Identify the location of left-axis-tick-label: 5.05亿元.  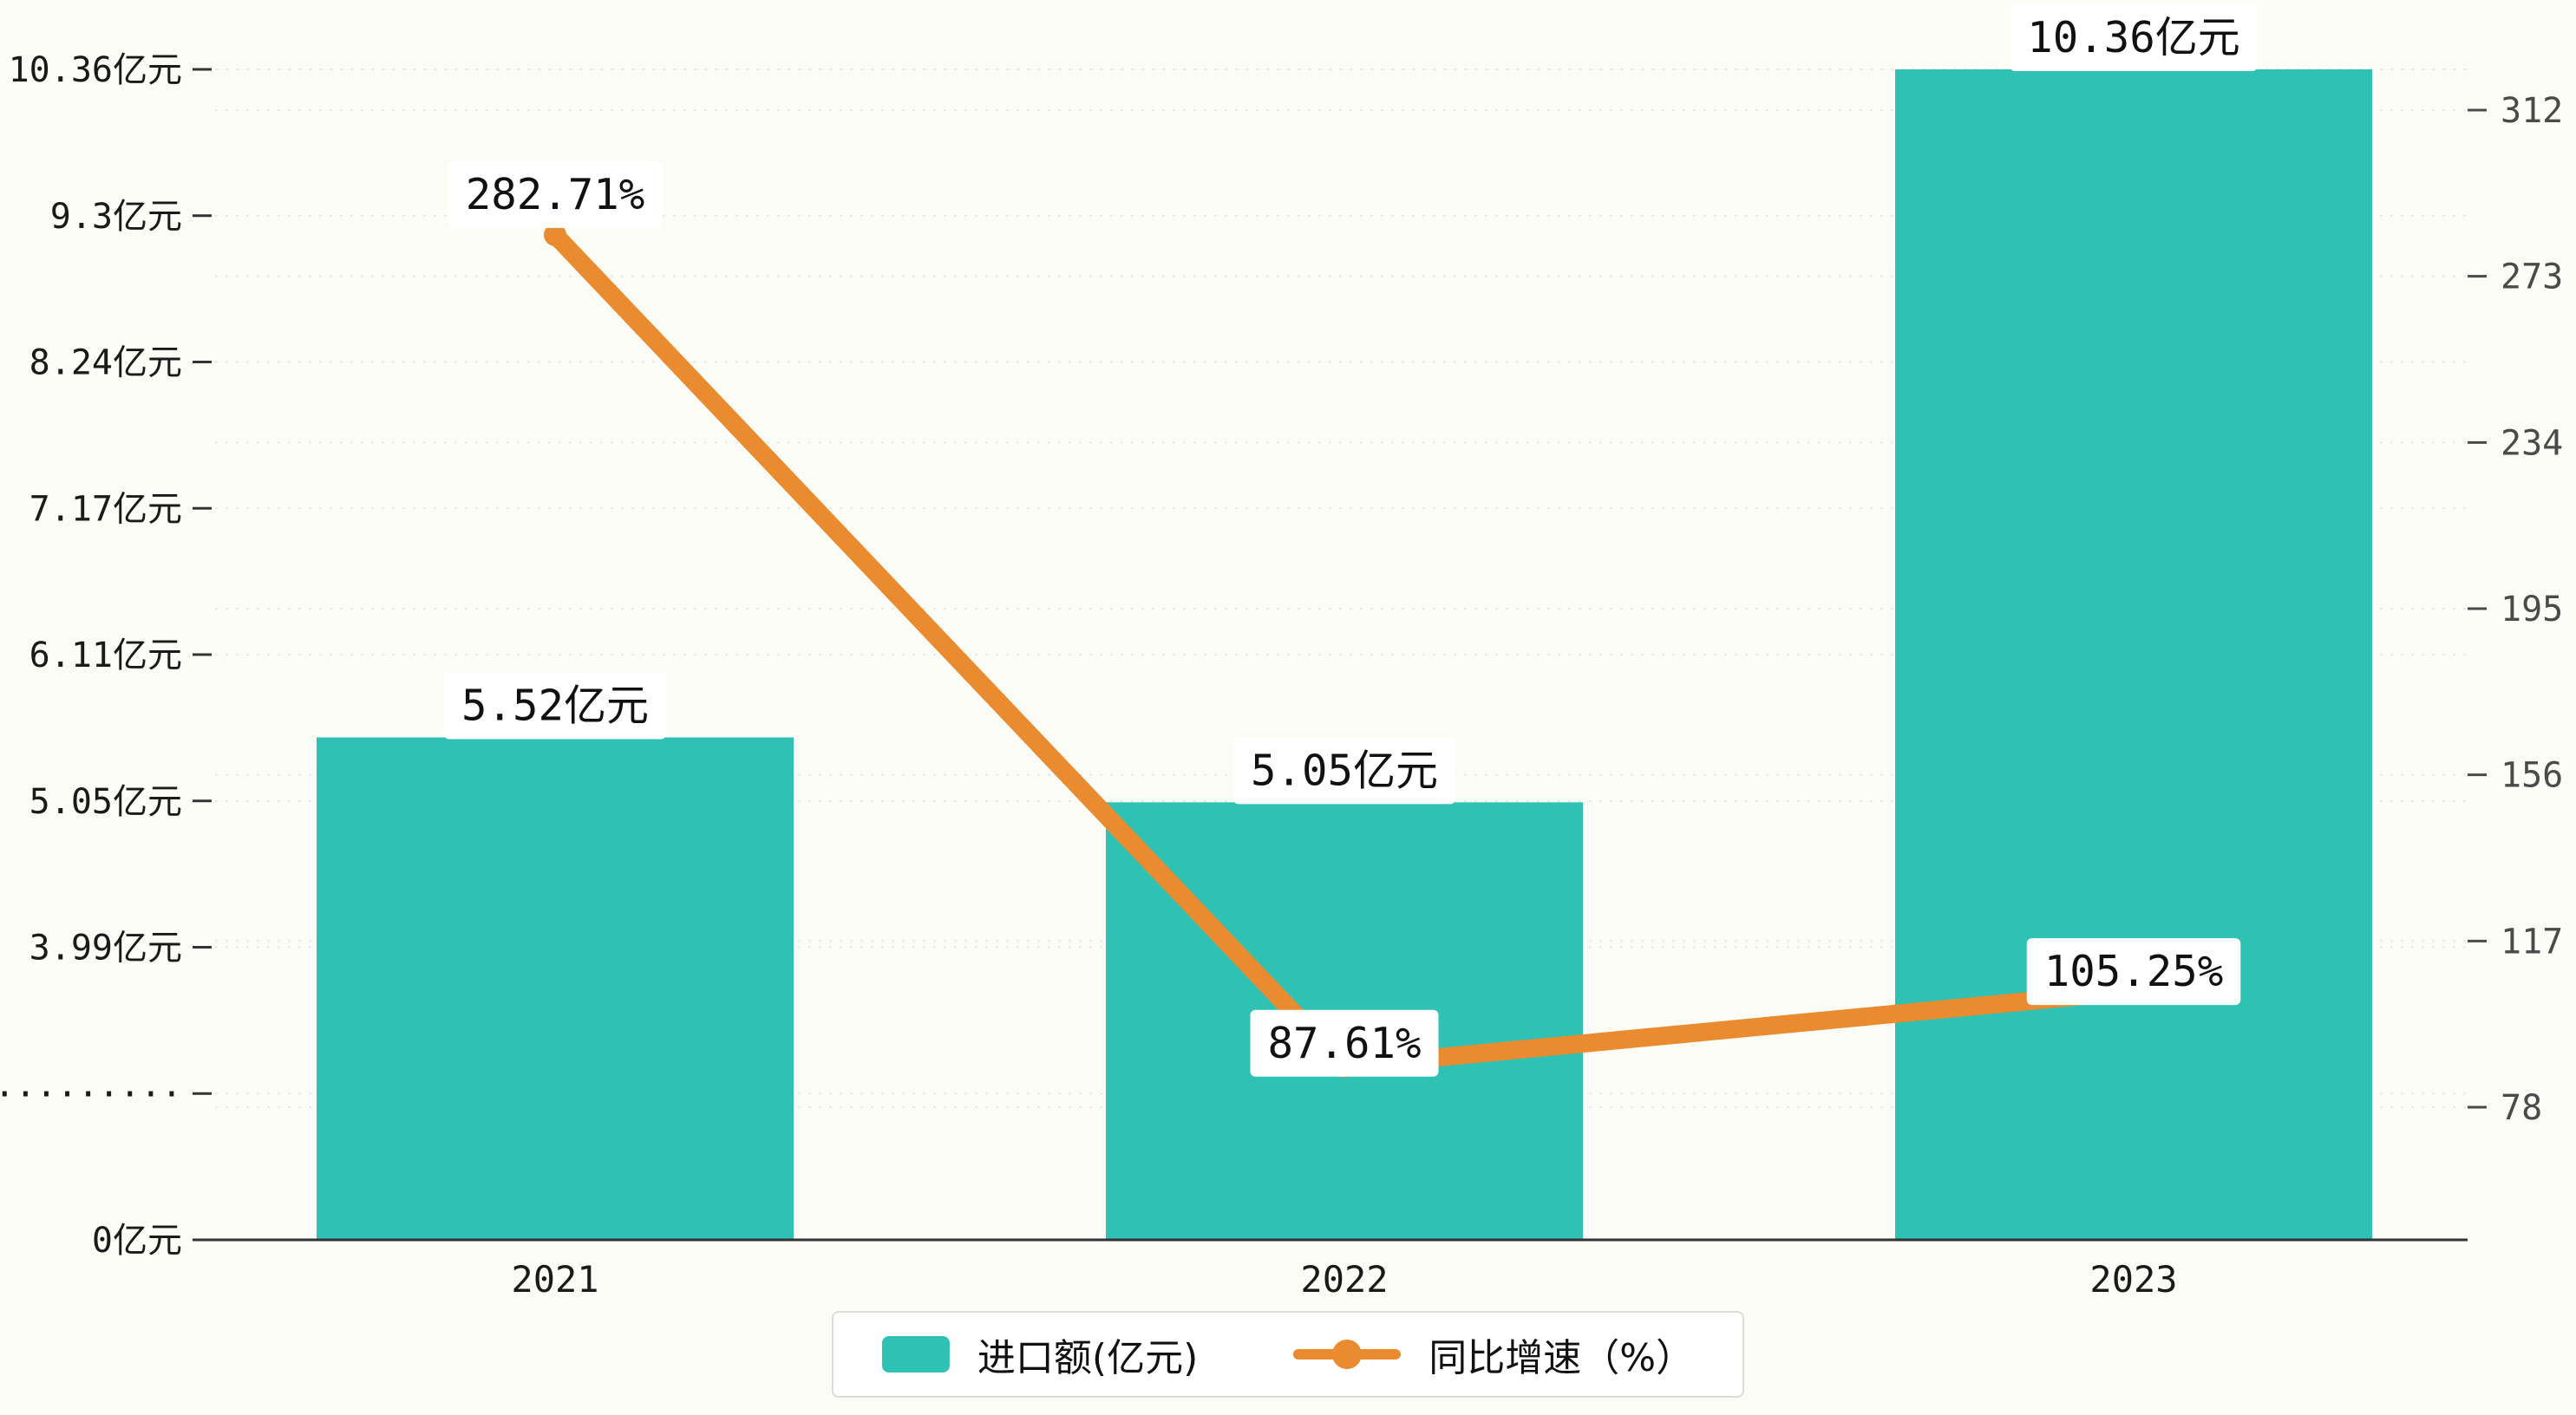
(105, 802).